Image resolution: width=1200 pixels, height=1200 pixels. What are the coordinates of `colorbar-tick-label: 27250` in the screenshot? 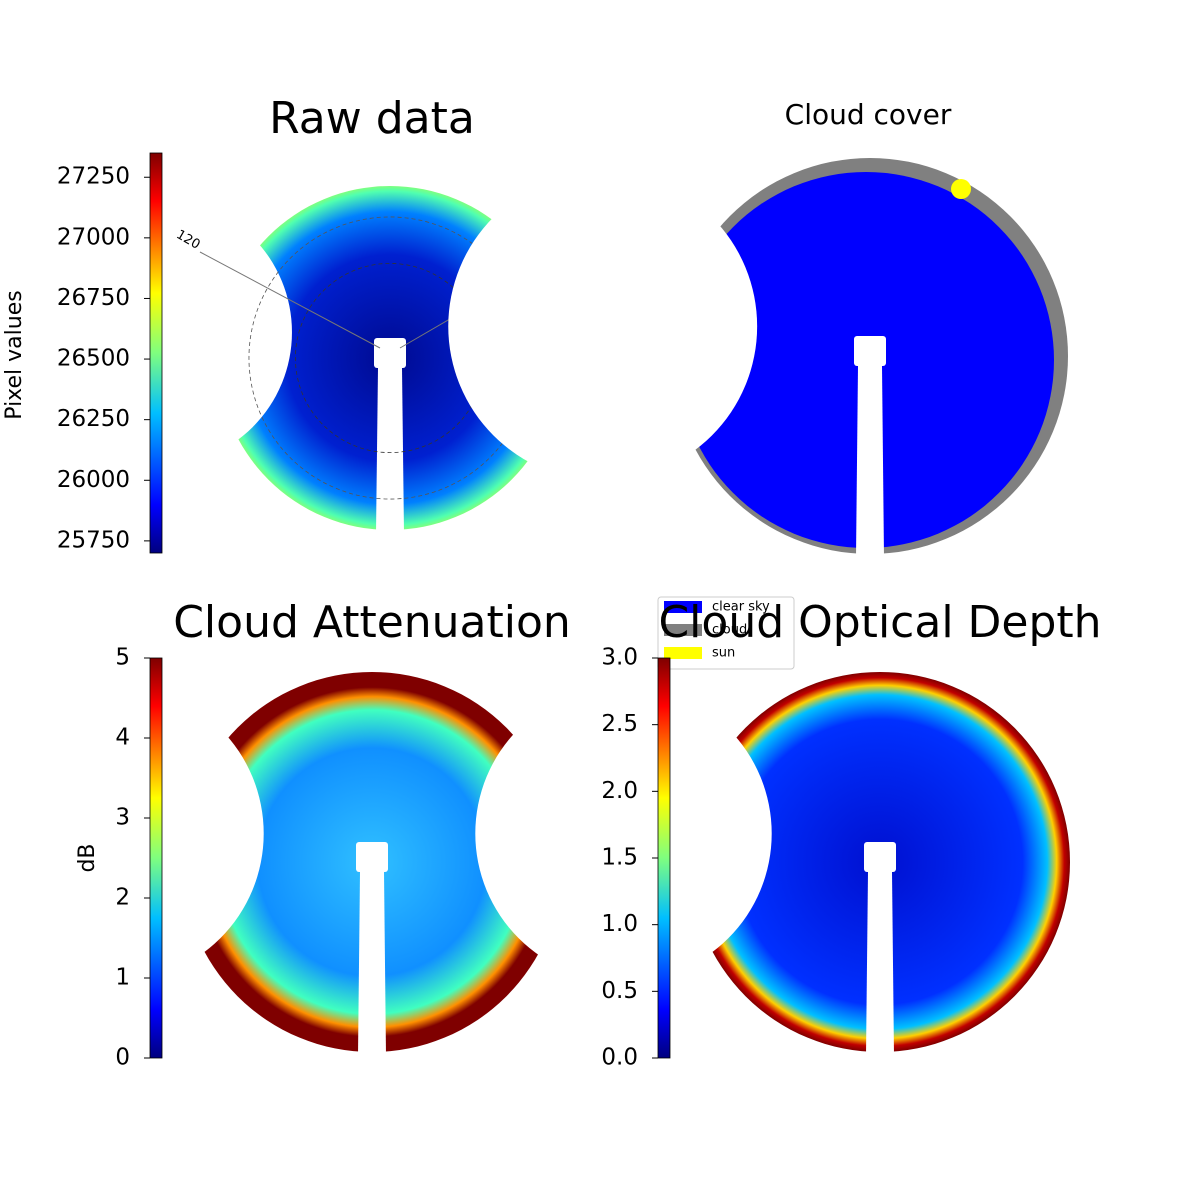 It's located at (93, 177).